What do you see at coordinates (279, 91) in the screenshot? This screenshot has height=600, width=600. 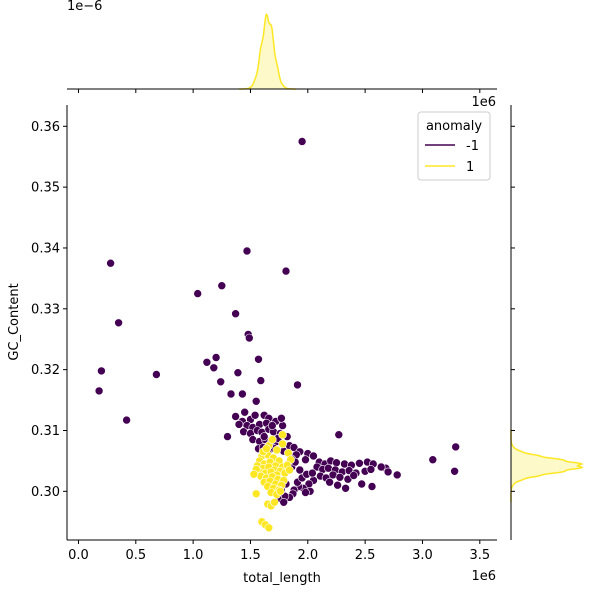 I see `top-marginal-ticks` at bounding box center [279, 91].